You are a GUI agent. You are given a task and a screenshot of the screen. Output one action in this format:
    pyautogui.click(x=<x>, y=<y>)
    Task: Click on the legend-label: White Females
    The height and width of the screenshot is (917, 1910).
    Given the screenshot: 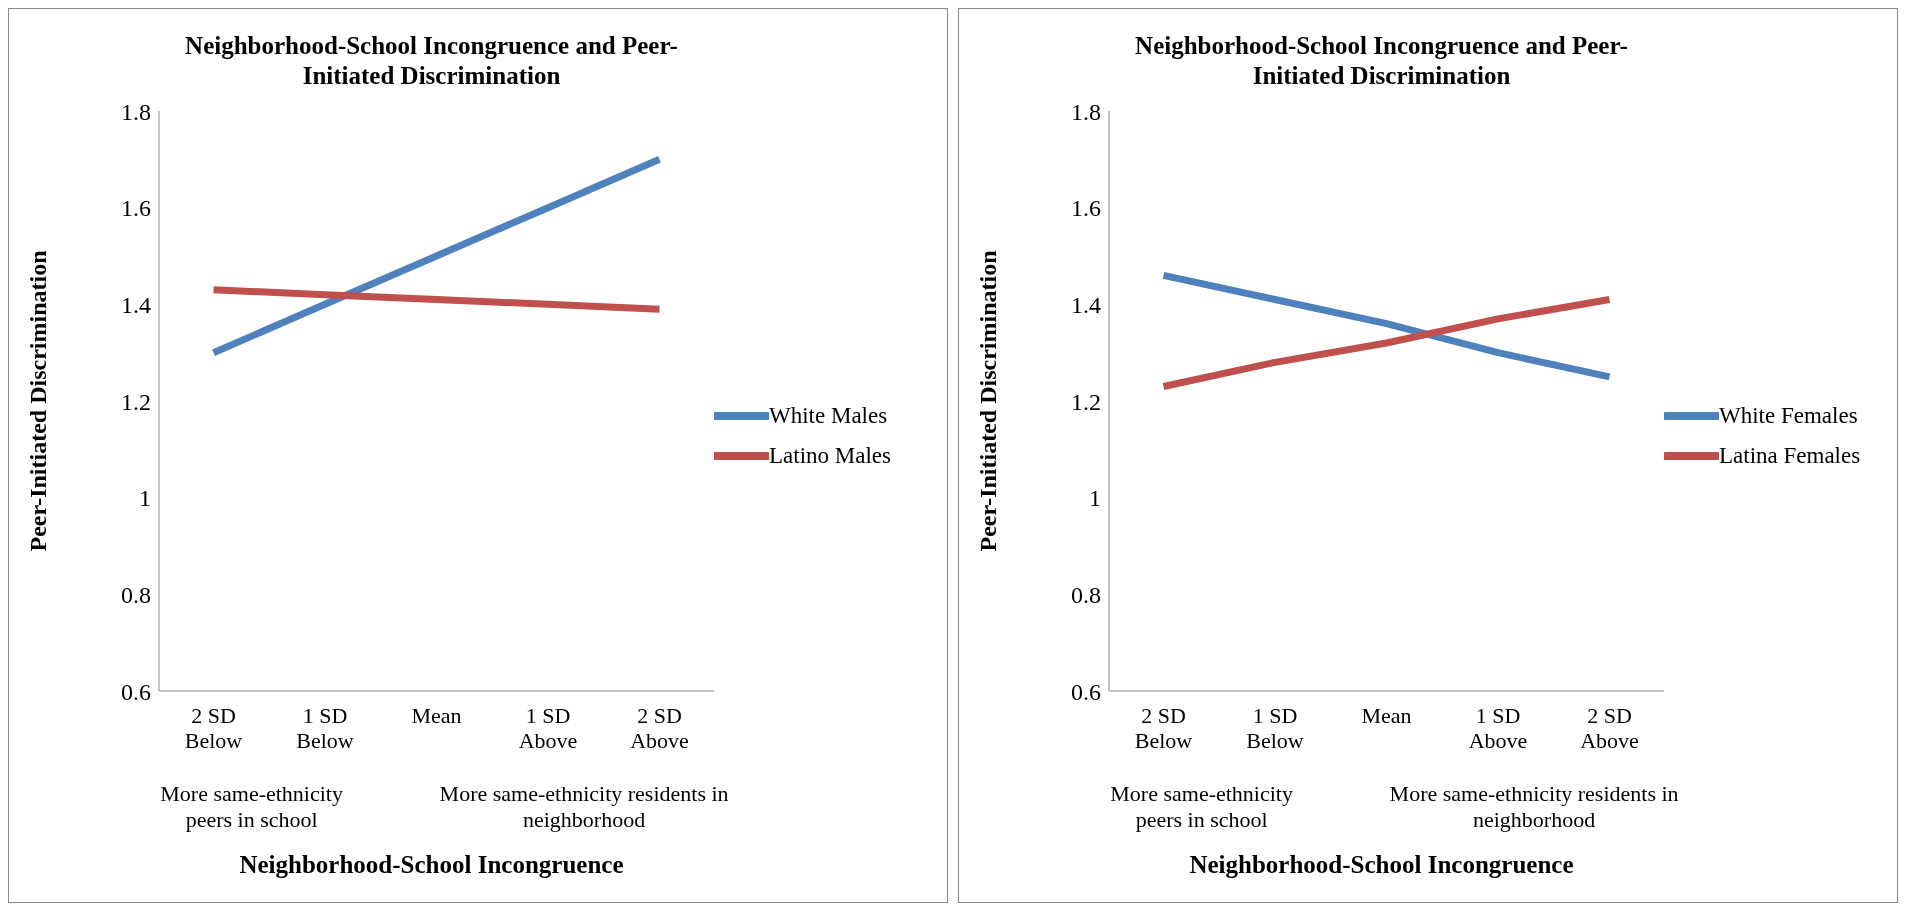 What is the action you would take?
    pyautogui.click(x=1788, y=416)
    